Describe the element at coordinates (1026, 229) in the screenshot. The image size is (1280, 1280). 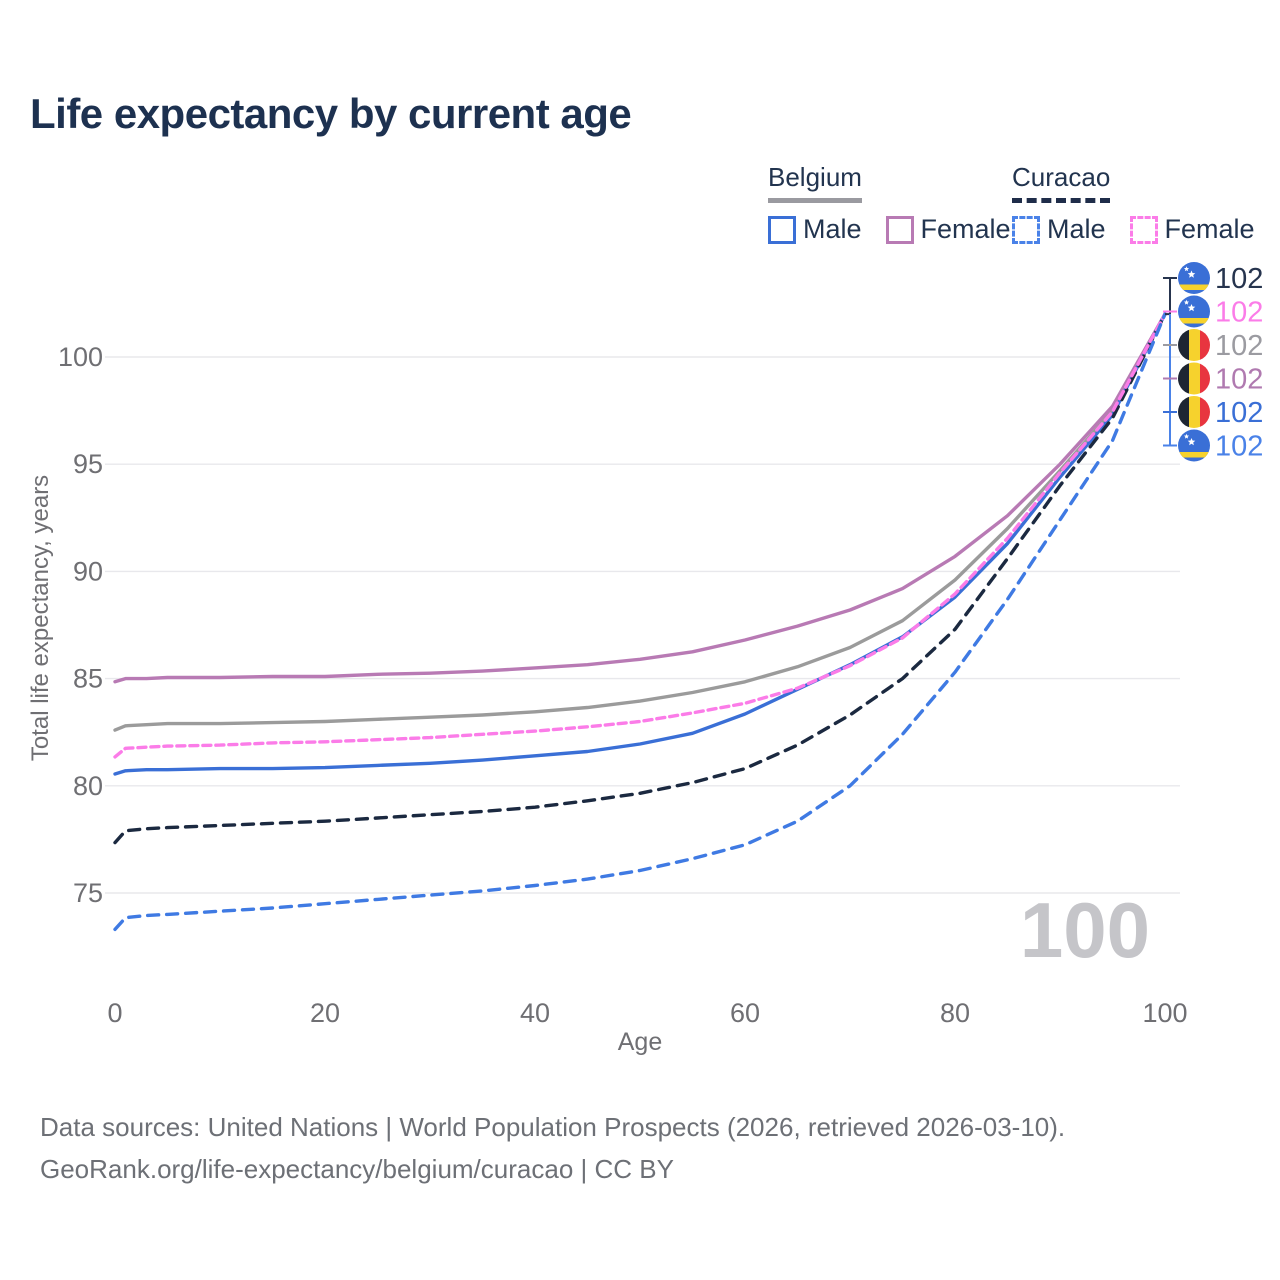
I see `curacao-male-swatch` at that location.